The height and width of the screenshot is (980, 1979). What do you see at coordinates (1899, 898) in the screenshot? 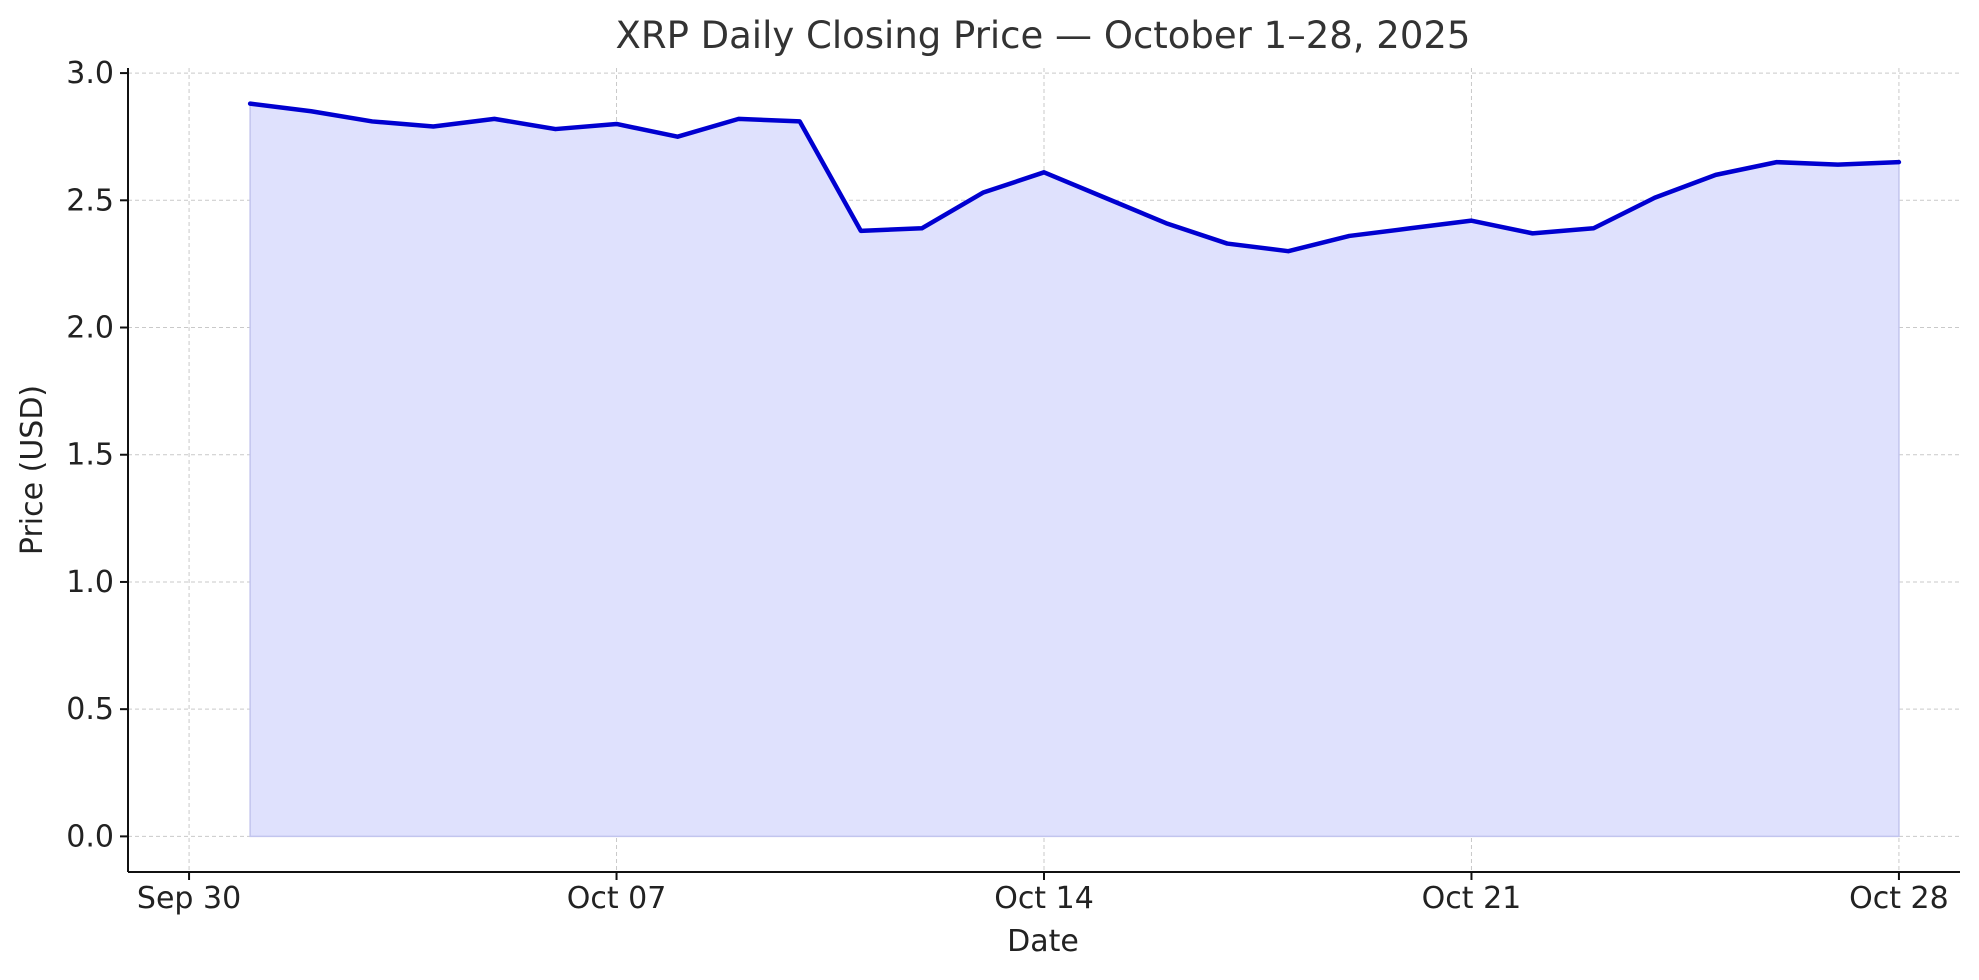
I see `x-tick-label: Oct 28` at bounding box center [1899, 898].